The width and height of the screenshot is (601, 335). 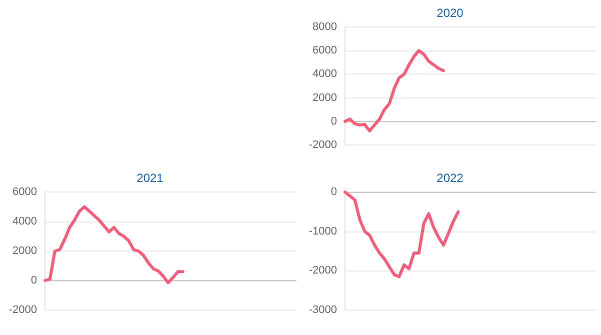 I want to click on chart-title: 2020, so click(x=450, y=13).